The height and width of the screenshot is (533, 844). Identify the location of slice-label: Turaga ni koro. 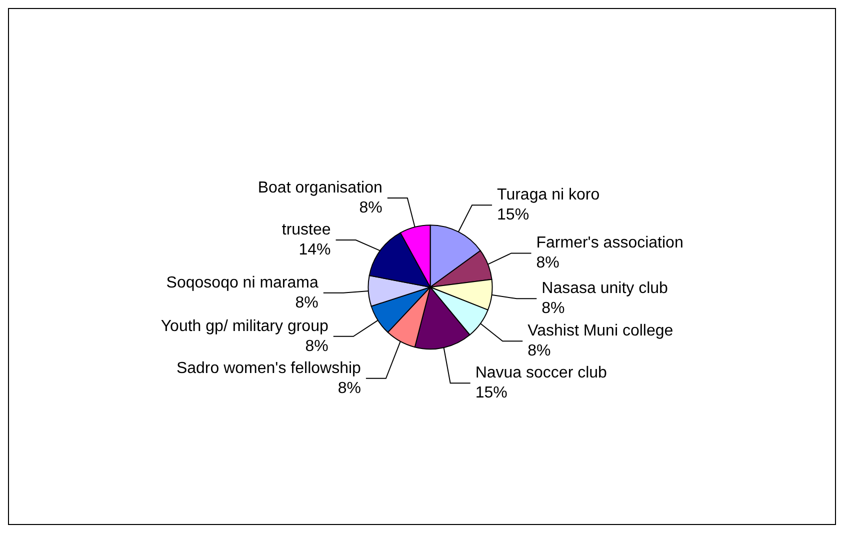
(548, 195).